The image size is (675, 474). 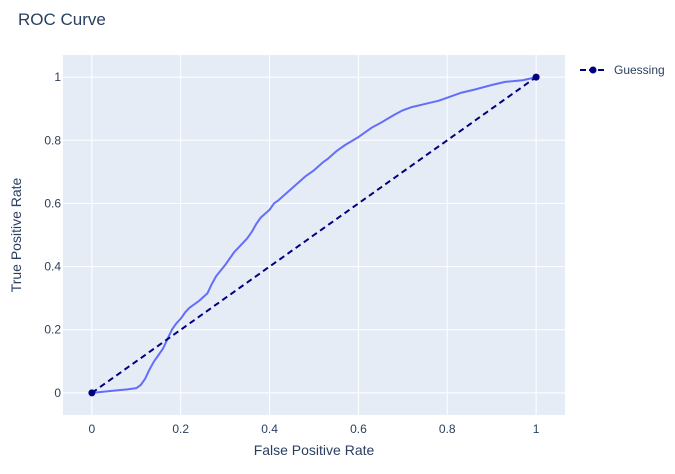 I want to click on x-tick-label: 1, so click(x=536, y=429).